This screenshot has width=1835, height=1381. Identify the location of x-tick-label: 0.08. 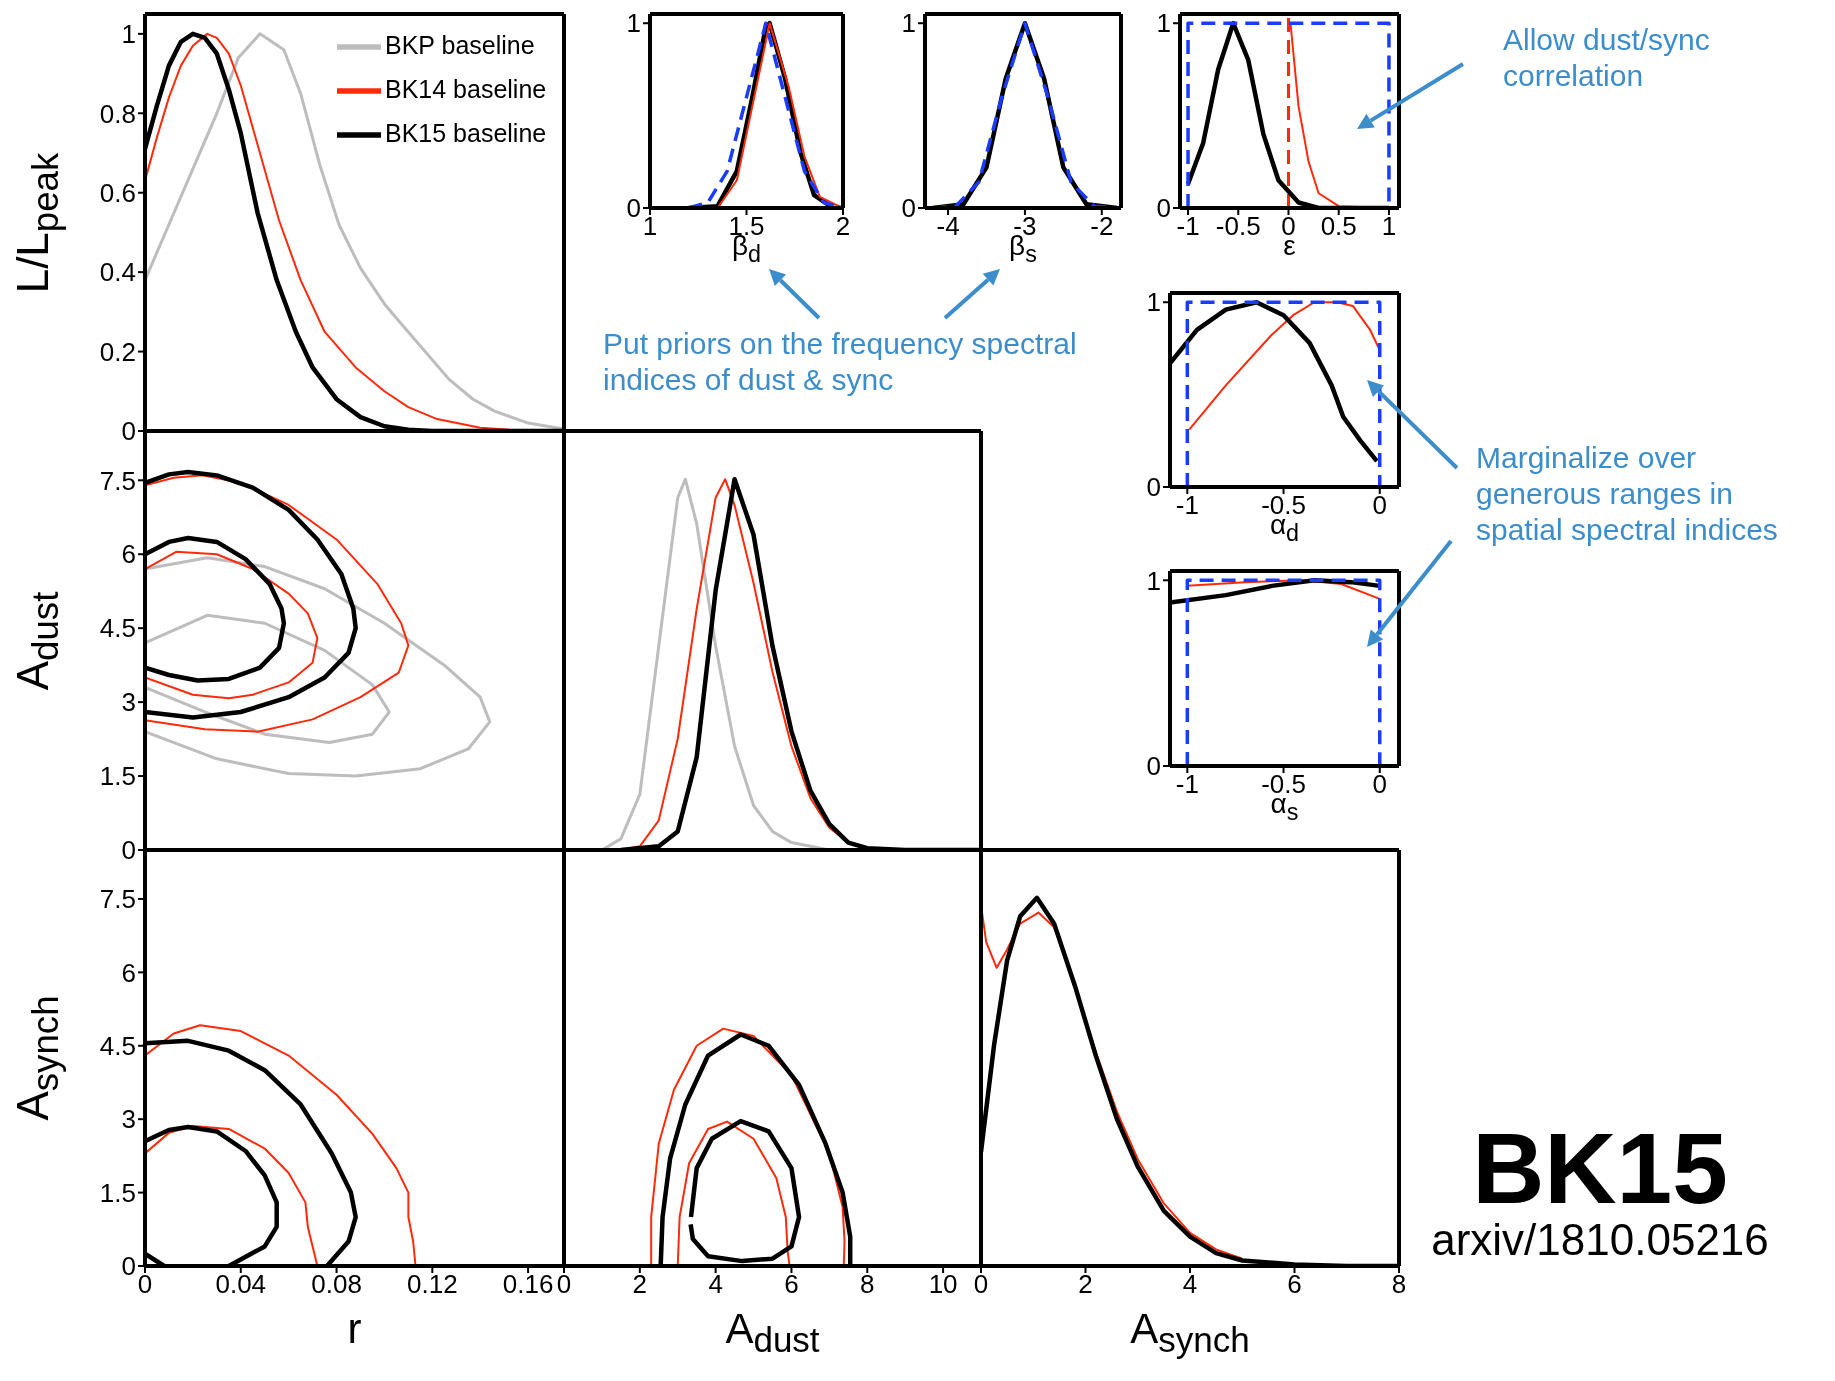
(336, 1284).